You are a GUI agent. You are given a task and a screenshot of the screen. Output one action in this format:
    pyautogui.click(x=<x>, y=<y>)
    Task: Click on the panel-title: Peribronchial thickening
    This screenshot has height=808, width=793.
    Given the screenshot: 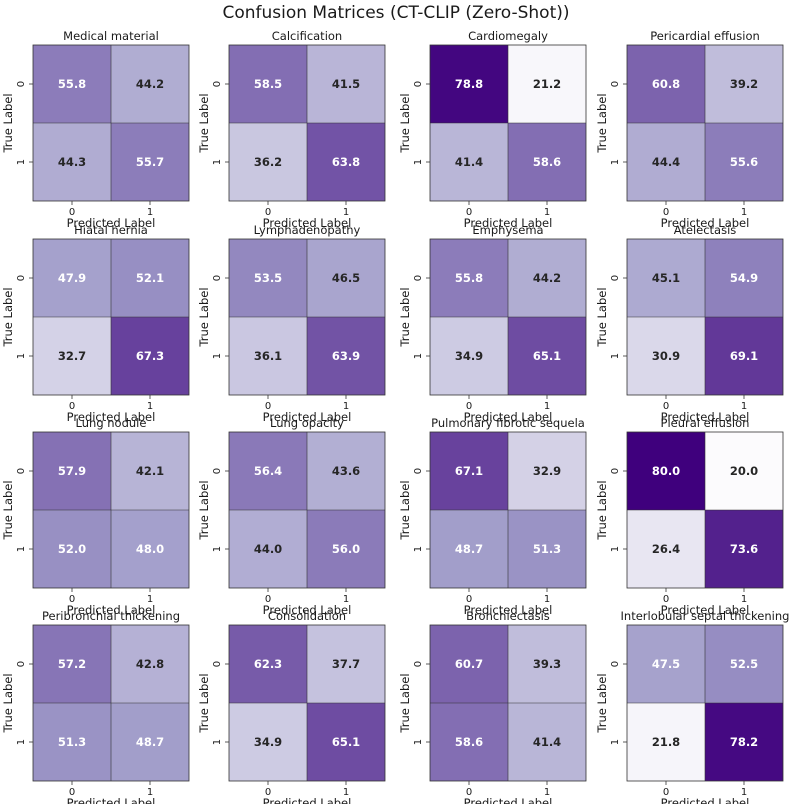 What is the action you would take?
    pyautogui.click(x=111, y=616)
    